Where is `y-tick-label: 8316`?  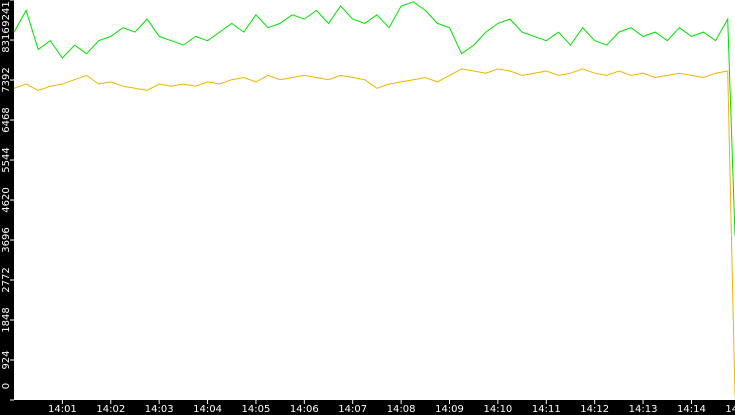
y-tick-label: 8316 is located at coordinates (6, 39).